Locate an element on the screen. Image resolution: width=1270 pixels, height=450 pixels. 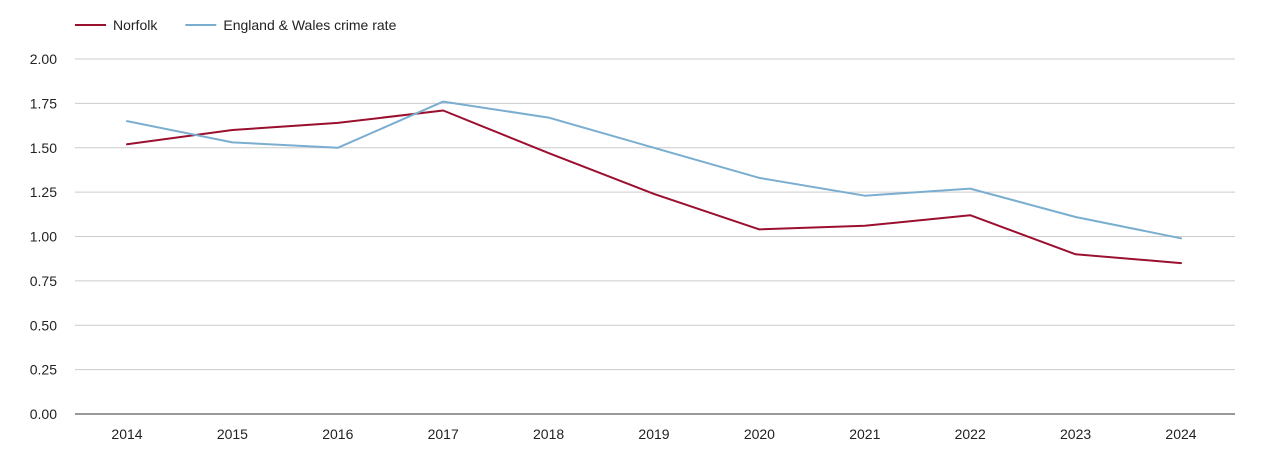
y-tick-label: 1.00 is located at coordinates (43, 237).